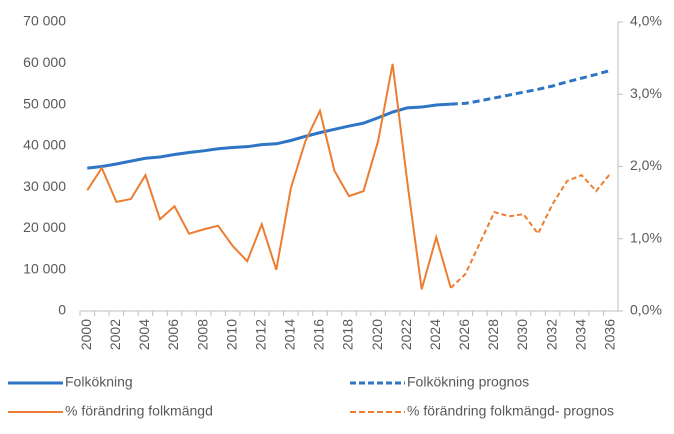 This screenshot has height=434, width=674. I want to click on y2-tick-label: 1,0%, so click(646, 237).